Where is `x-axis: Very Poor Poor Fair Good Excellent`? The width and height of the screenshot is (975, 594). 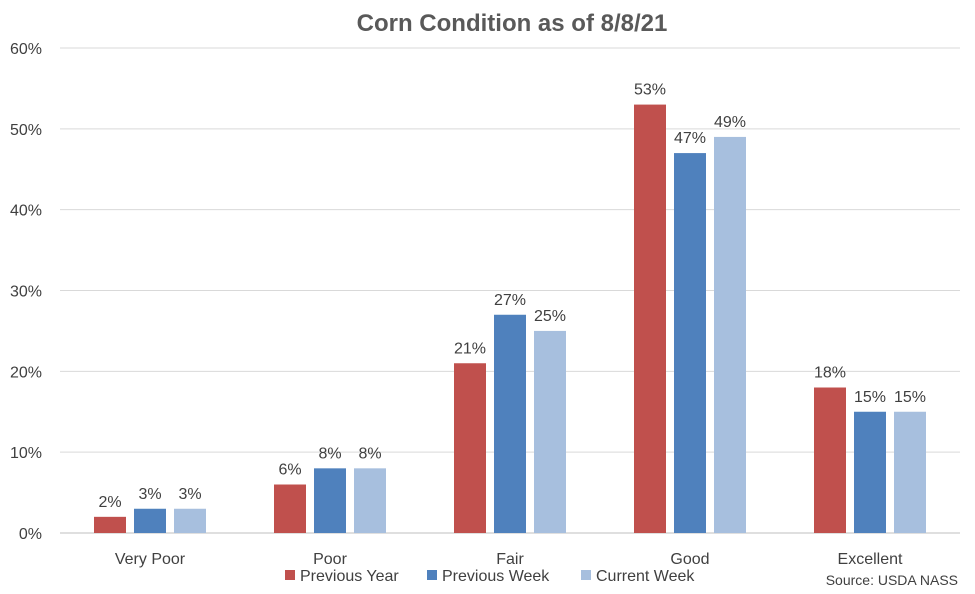 x-axis: Very Poor Poor Fair Good Excellent is located at coordinates (509, 559).